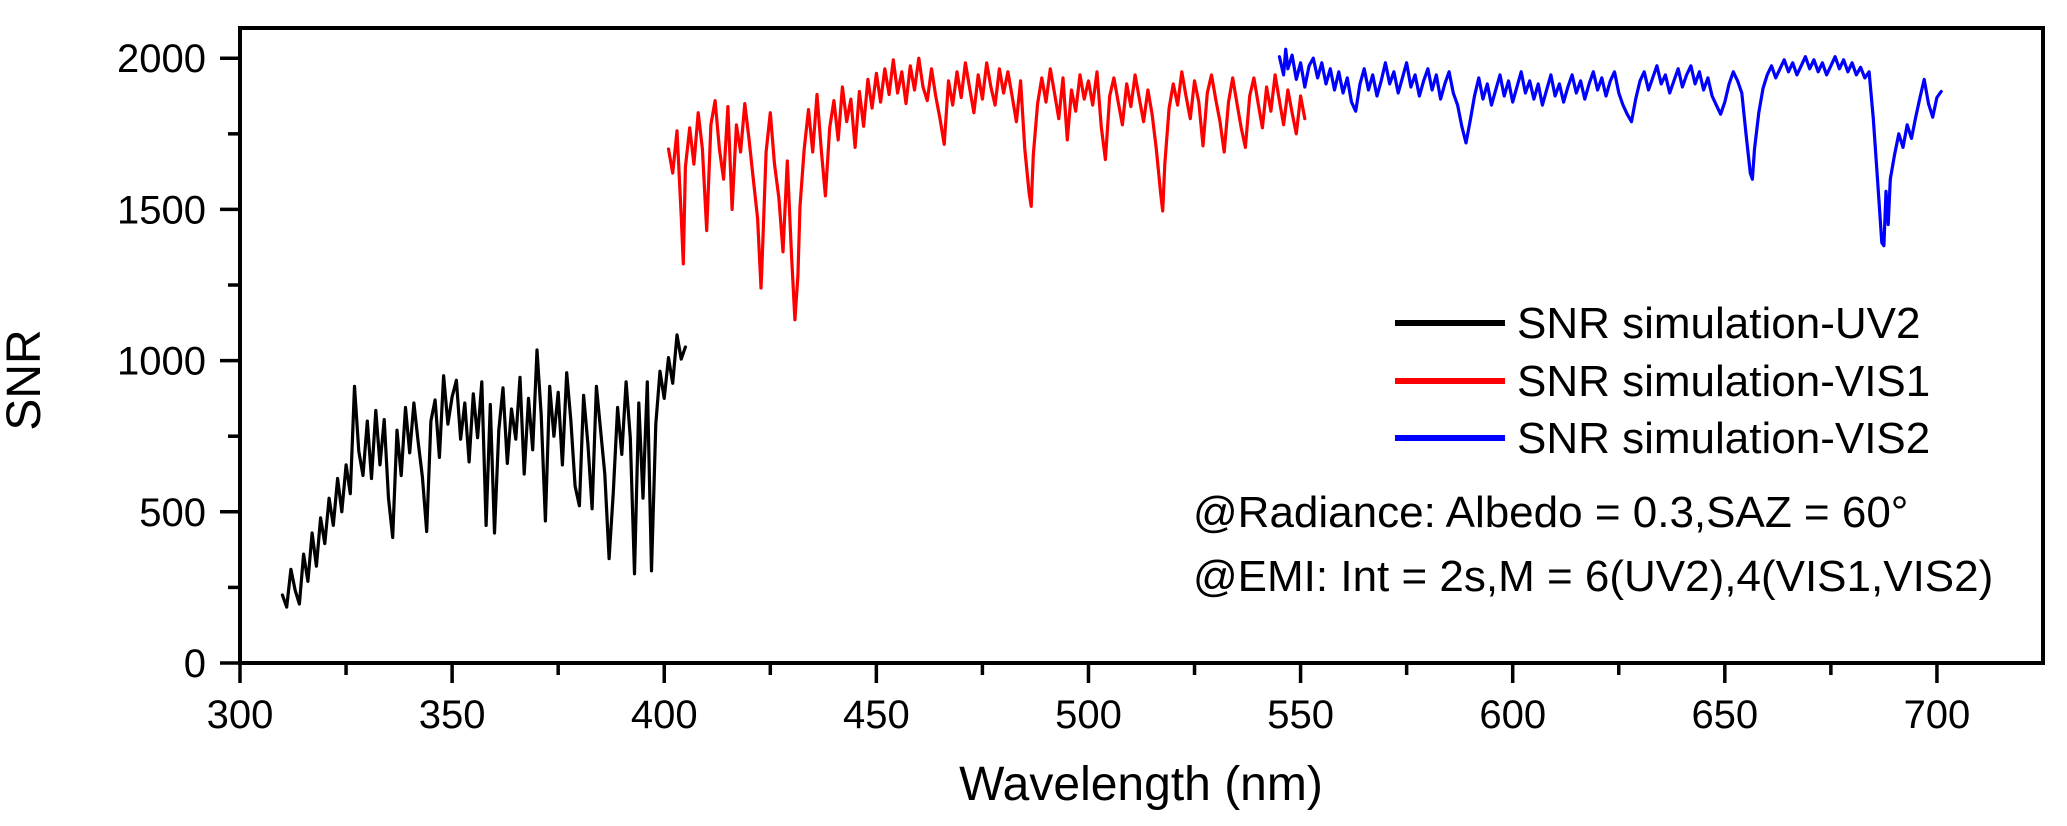 This screenshot has width=2067, height=826. Describe the element at coordinates (1724, 715) in the screenshot. I see `x-tick-label: 650` at that location.